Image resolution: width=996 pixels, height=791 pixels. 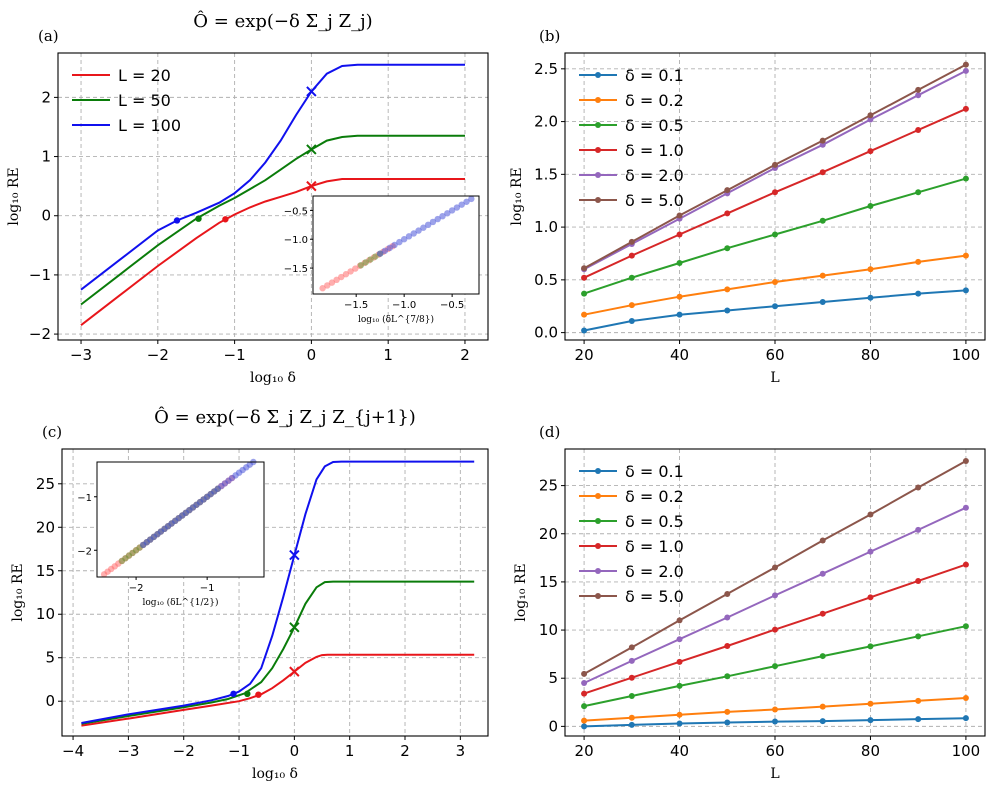 I want to click on y-axis-label: log₁₀ RE, so click(x=18, y=592).